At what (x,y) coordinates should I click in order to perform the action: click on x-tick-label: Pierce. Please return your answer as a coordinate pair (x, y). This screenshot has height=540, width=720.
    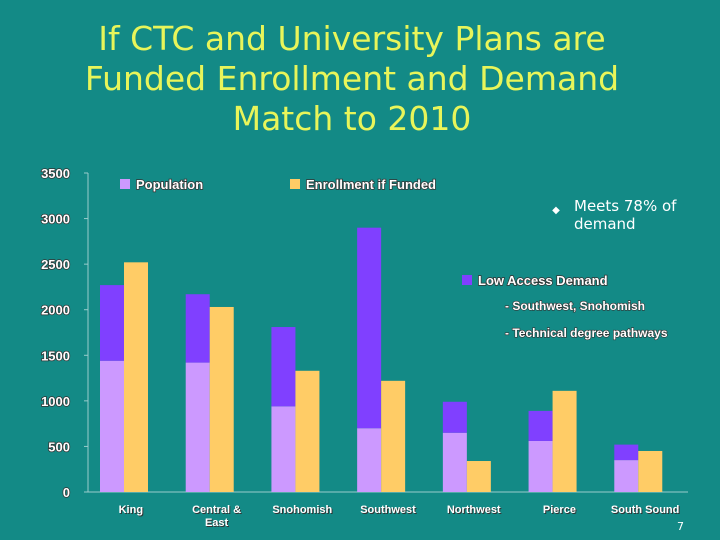
    Looking at the image, I should click on (559, 510).